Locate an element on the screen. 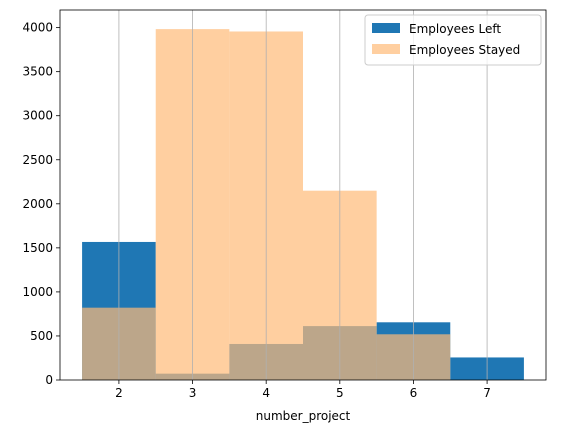 The height and width of the screenshot is (433, 561). legend-box is located at coordinates (453, 40).